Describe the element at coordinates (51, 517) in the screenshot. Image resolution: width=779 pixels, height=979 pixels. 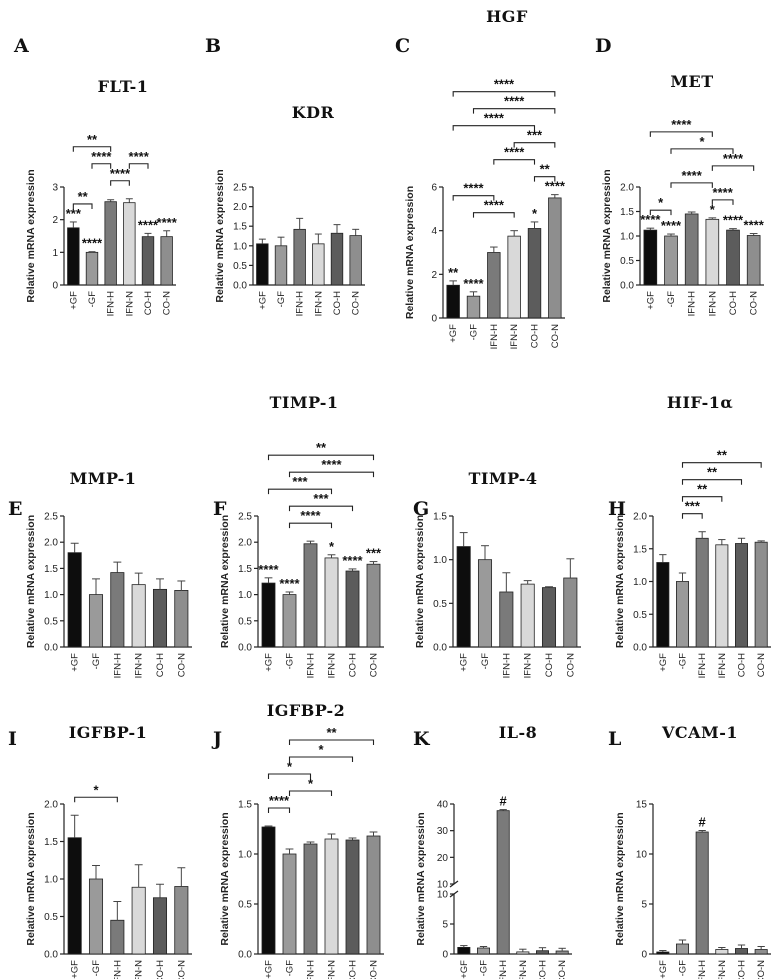
I see `y-tick-label: 2.5` at that location.